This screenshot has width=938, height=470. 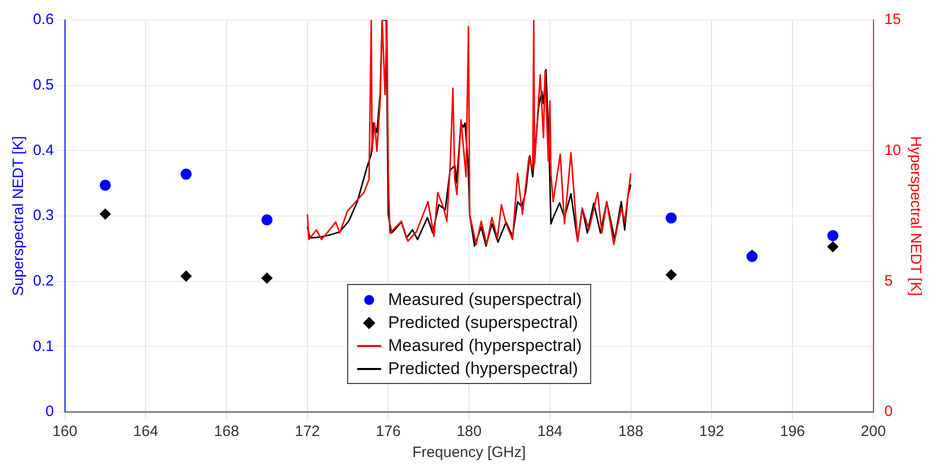 What do you see at coordinates (43, 85) in the screenshot?
I see `y-tick-label: 0.5` at bounding box center [43, 85].